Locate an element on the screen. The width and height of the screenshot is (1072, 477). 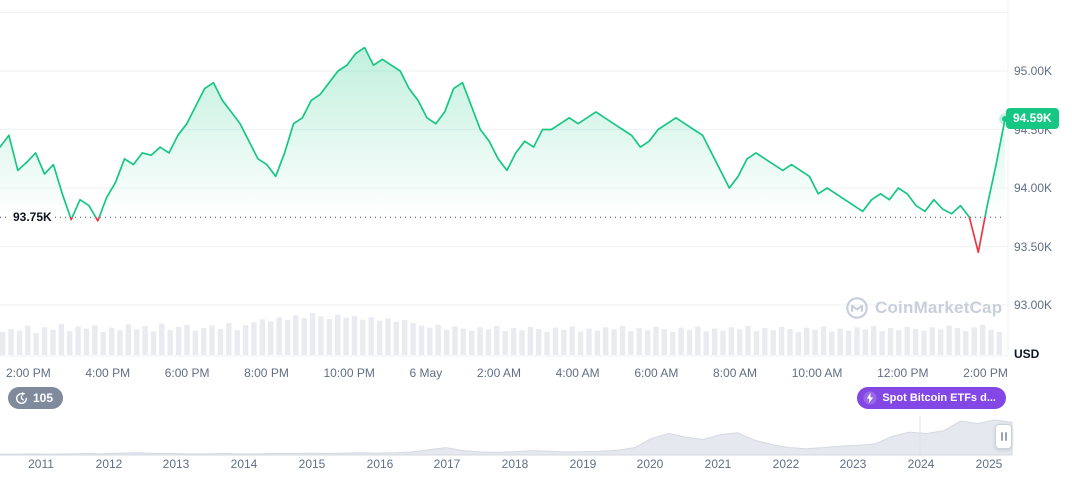
navigator-year-label: 2017 is located at coordinates (447, 464).